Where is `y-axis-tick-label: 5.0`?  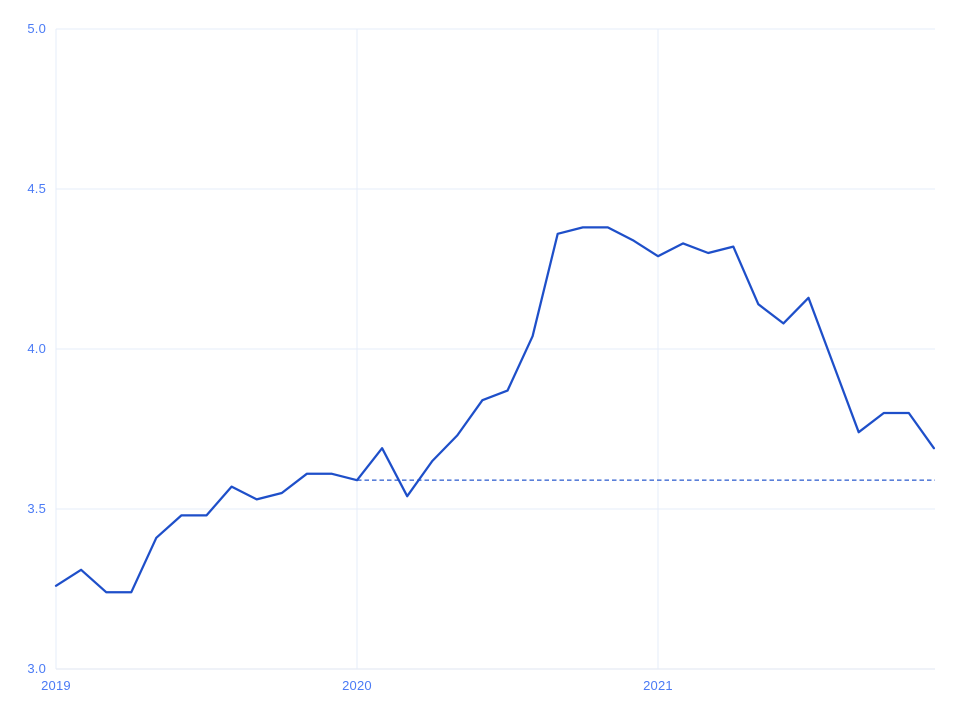 y-axis-tick-label: 5.0 is located at coordinates (36, 28).